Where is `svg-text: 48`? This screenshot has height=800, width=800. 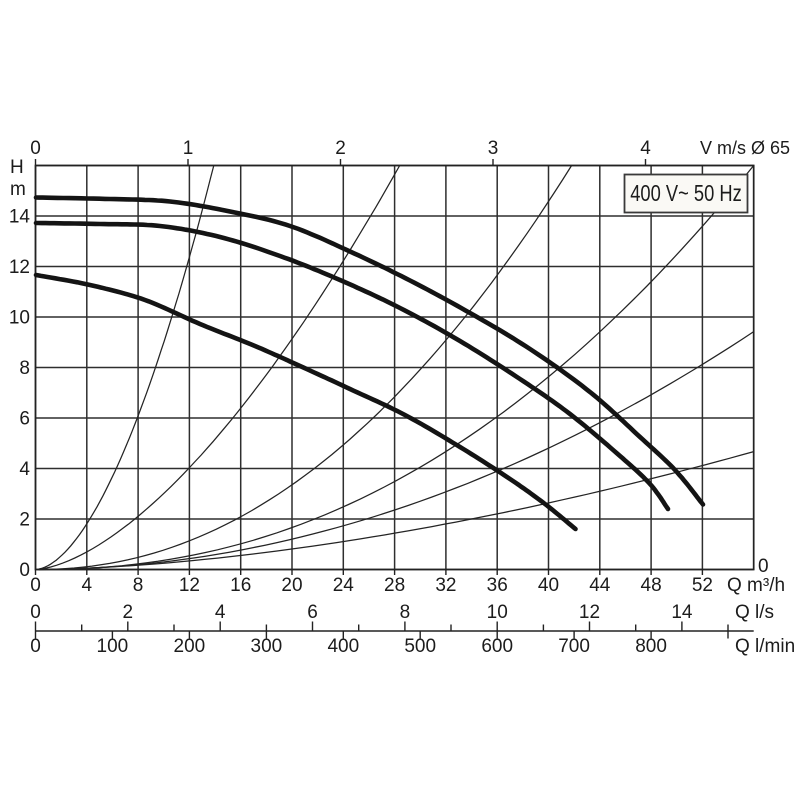 svg-text: 48 is located at coordinates (651, 585).